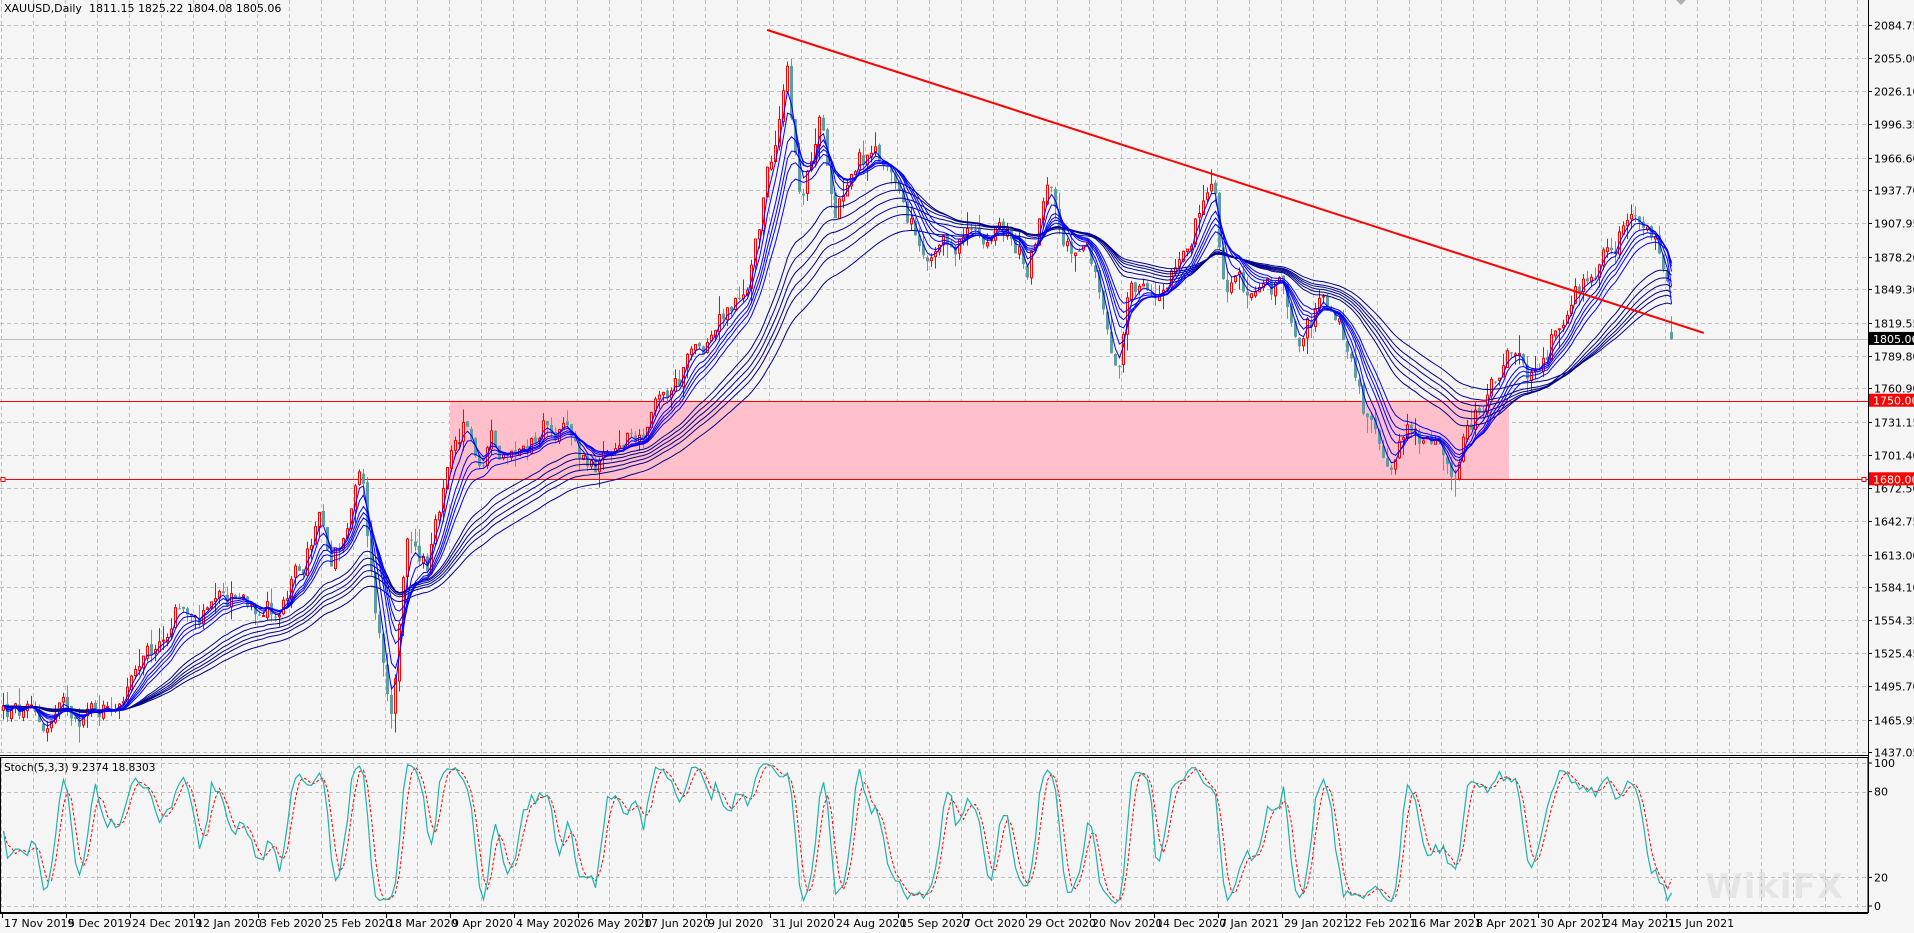 This screenshot has width=1914, height=933. Describe the element at coordinates (1062, 923) in the screenshot. I see `time-tick-label: 29 Oct 2020` at that location.